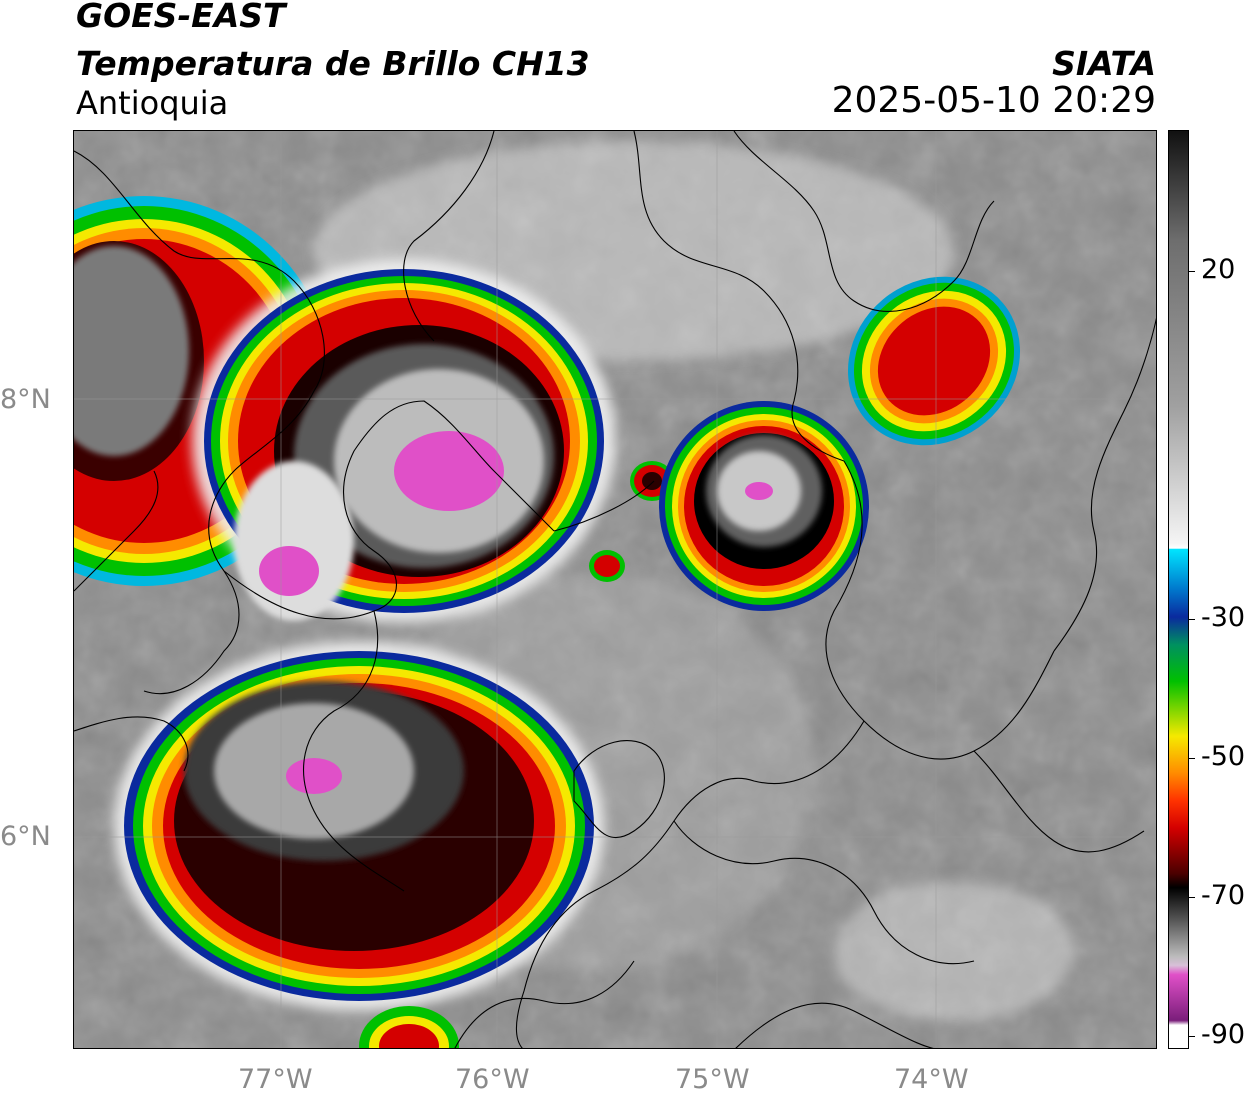 The height and width of the screenshot is (1099, 1252). What do you see at coordinates (404, 441) in the screenshot?
I see `storm-cell-north` at bounding box center [404, 441].